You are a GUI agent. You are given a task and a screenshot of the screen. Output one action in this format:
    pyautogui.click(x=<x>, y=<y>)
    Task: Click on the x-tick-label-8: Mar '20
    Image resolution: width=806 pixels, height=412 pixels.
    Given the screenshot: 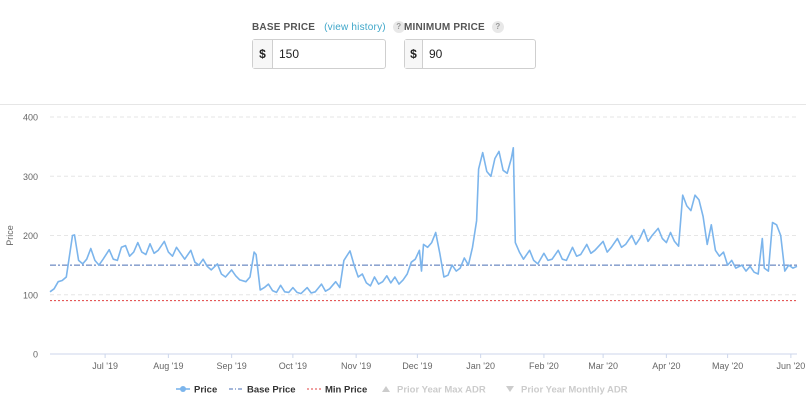 What is the action you would take?
    pyautogui.click(x=603, y=366)
    